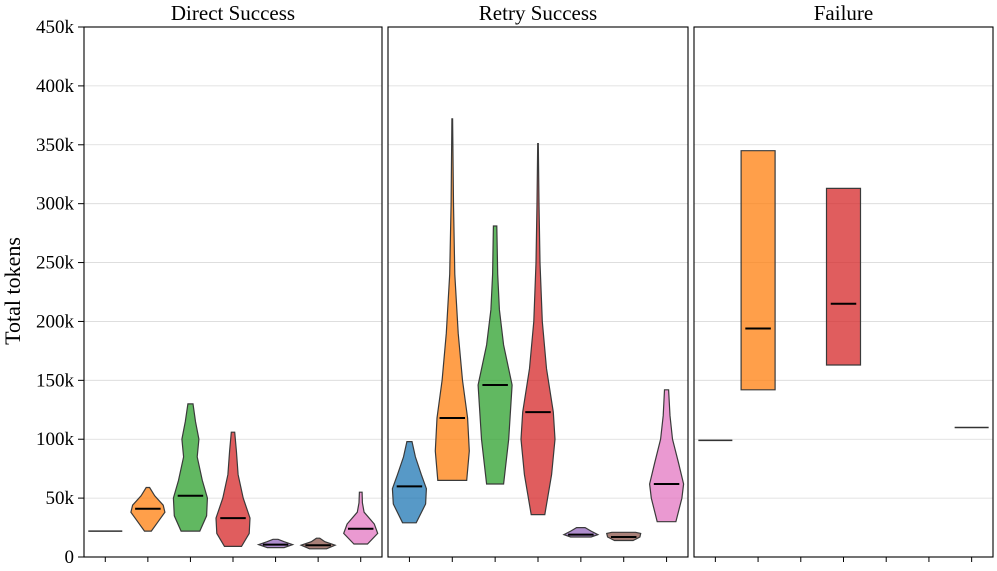  Describe the element at coordinates (55, 321) in the screenshot. I see `y-tick-label: 200k` at that location.